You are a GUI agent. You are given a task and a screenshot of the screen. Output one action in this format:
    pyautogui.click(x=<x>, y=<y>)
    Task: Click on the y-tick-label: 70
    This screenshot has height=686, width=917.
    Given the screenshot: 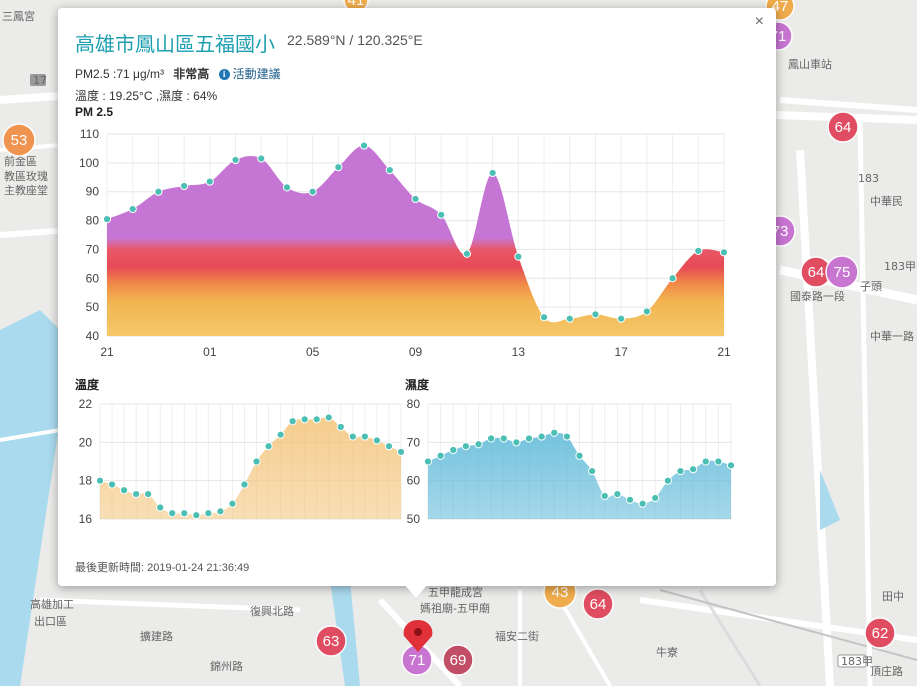 What is the action you would take?
    pyautogui.click(x=414, y=442)
    